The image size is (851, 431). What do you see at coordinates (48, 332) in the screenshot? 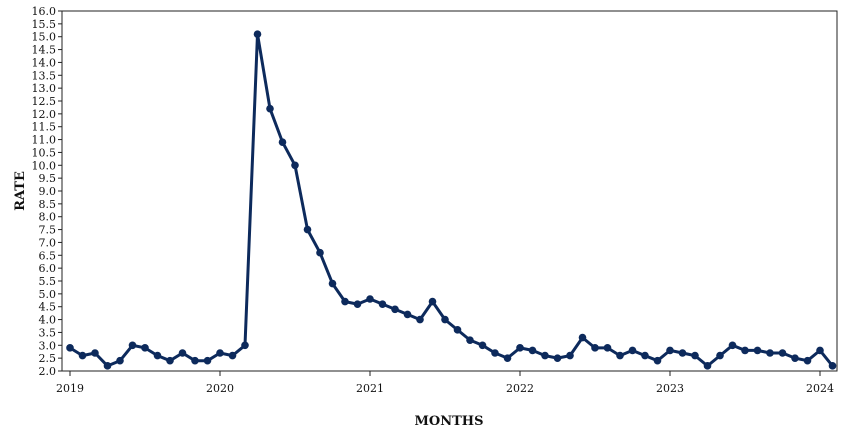
I see `y-tick-label: 3.5` at bounding box center [48, 332].